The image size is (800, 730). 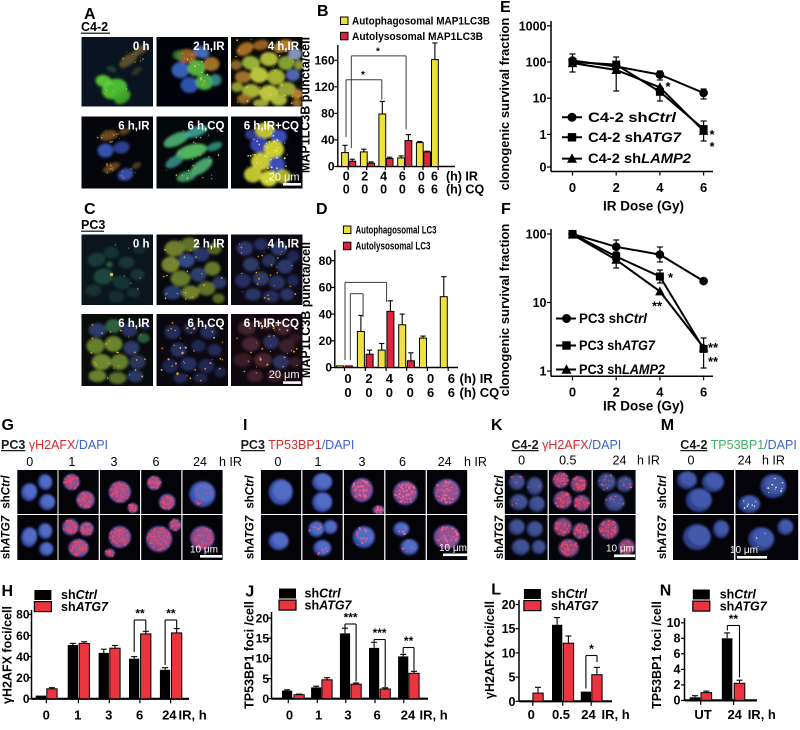 I want to click on svg-text: PC3, so click(x=93, y=225).